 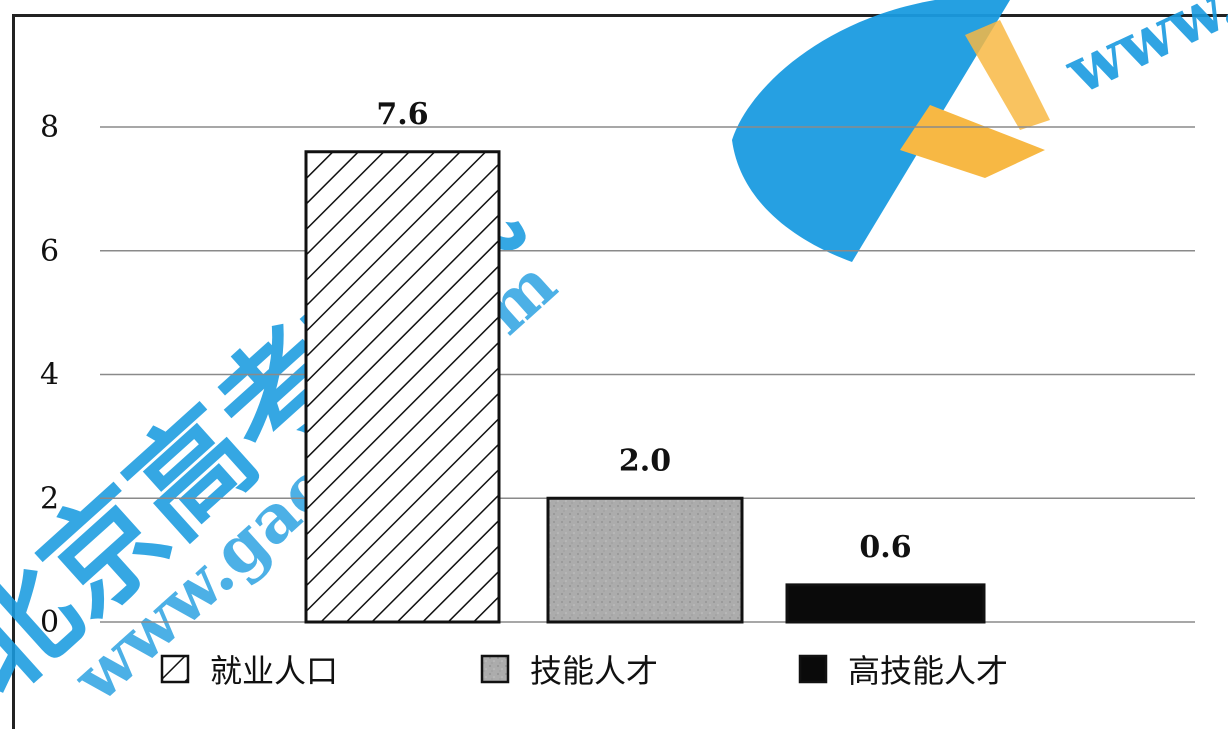 I want to click on legend-label: 就业人口, so click(x=274, y=671).